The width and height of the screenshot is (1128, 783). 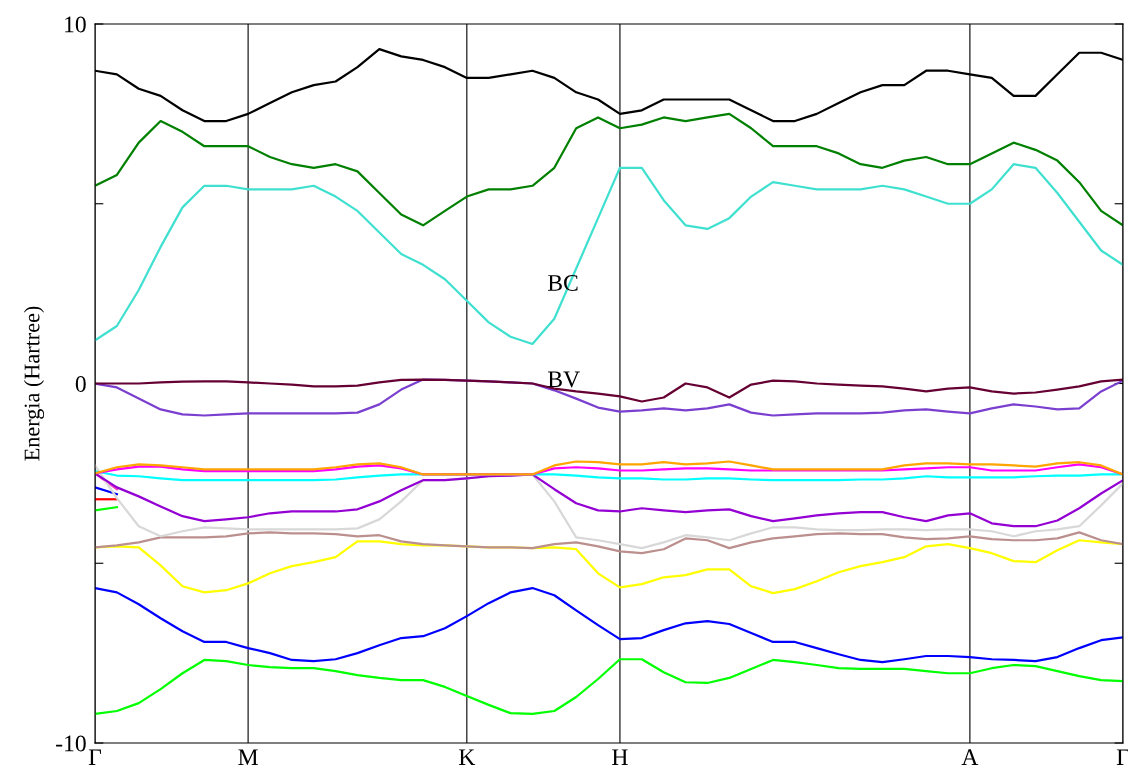 What do you see at coordinates (467, 757) in the screenshot?
I see `x-tick-label: K` at bounding box center [467, 757].